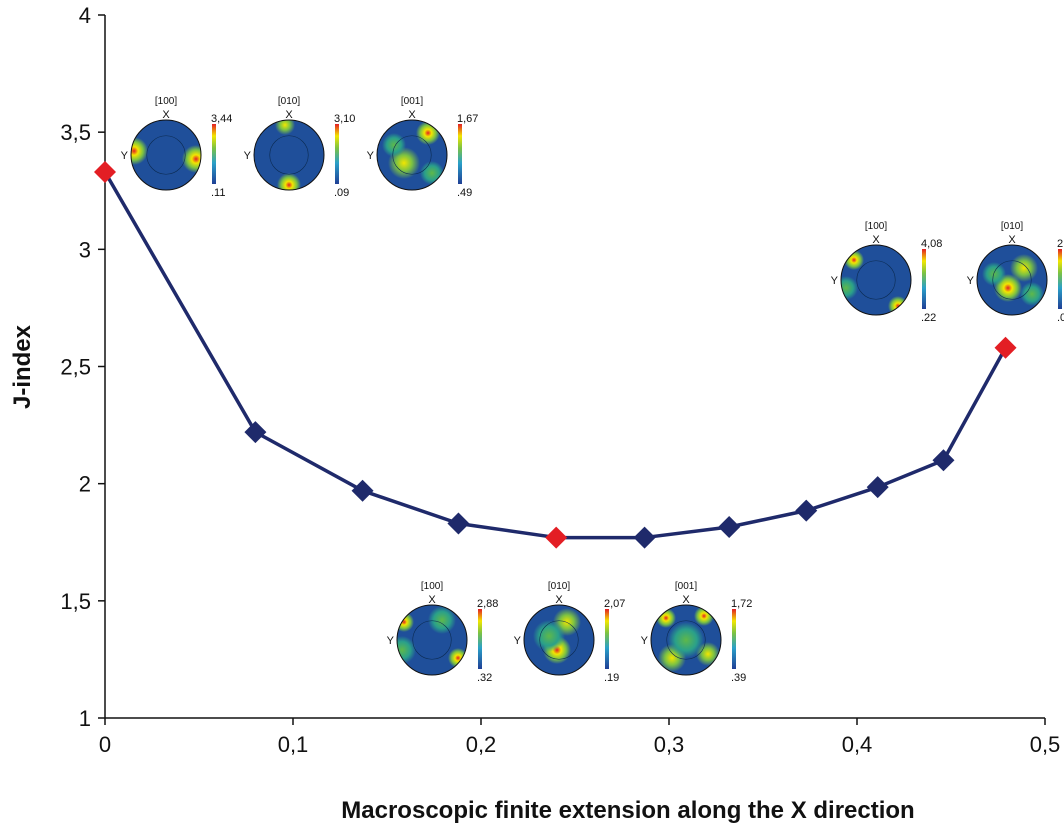 The image size is (1064, 828). I want to click on pole-figure: [100] X Y 2,88 .32, so click(443, 632).